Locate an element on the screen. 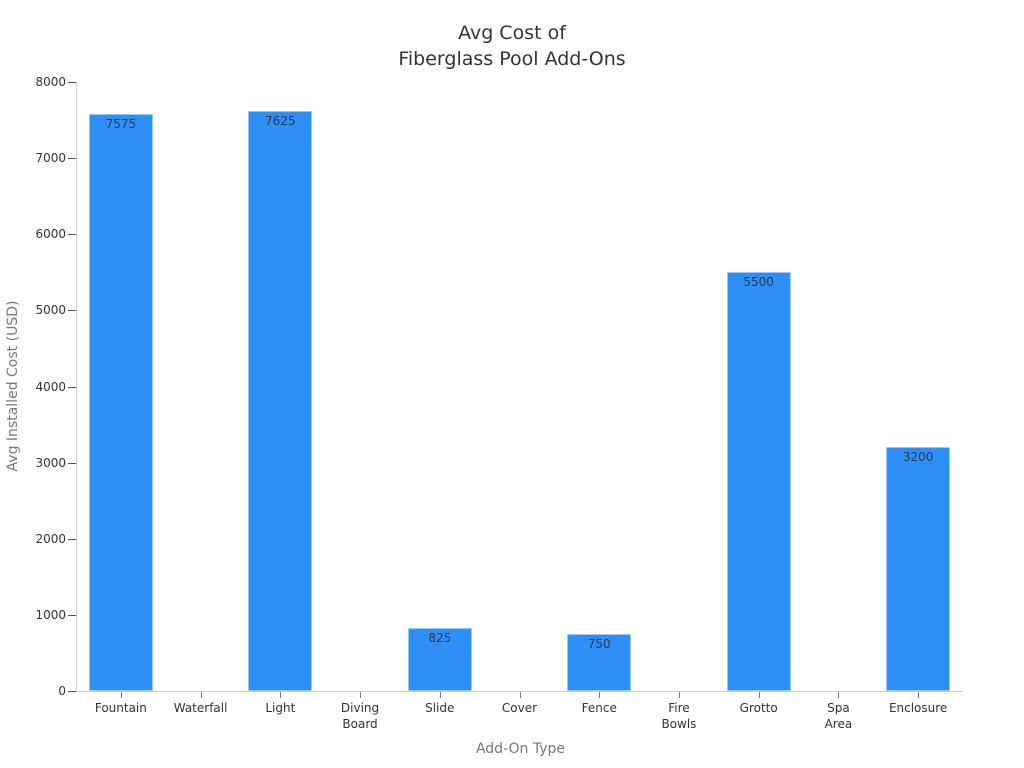 The image size is (1024, 768). bar-slide is located at coordinates (439, 659).